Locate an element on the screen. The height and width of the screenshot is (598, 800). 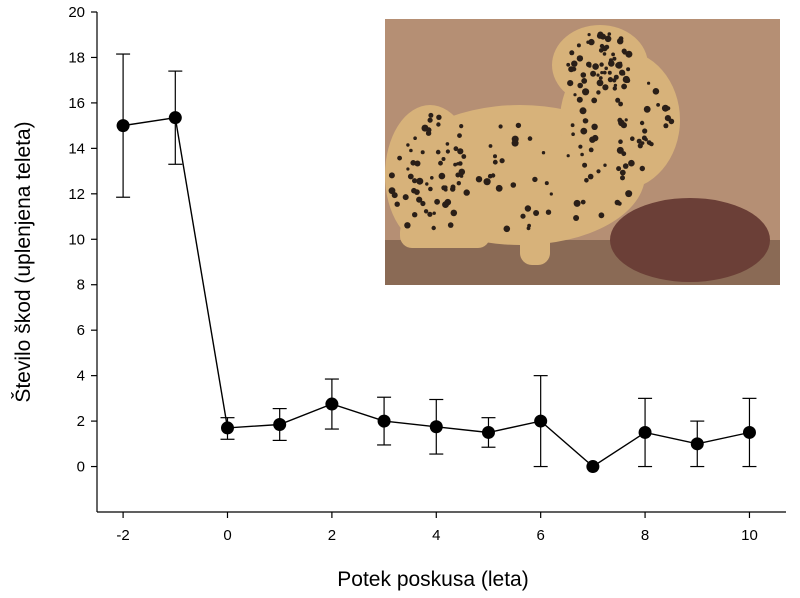
x-tick-label: 8 is located at coordinates (645, 535).